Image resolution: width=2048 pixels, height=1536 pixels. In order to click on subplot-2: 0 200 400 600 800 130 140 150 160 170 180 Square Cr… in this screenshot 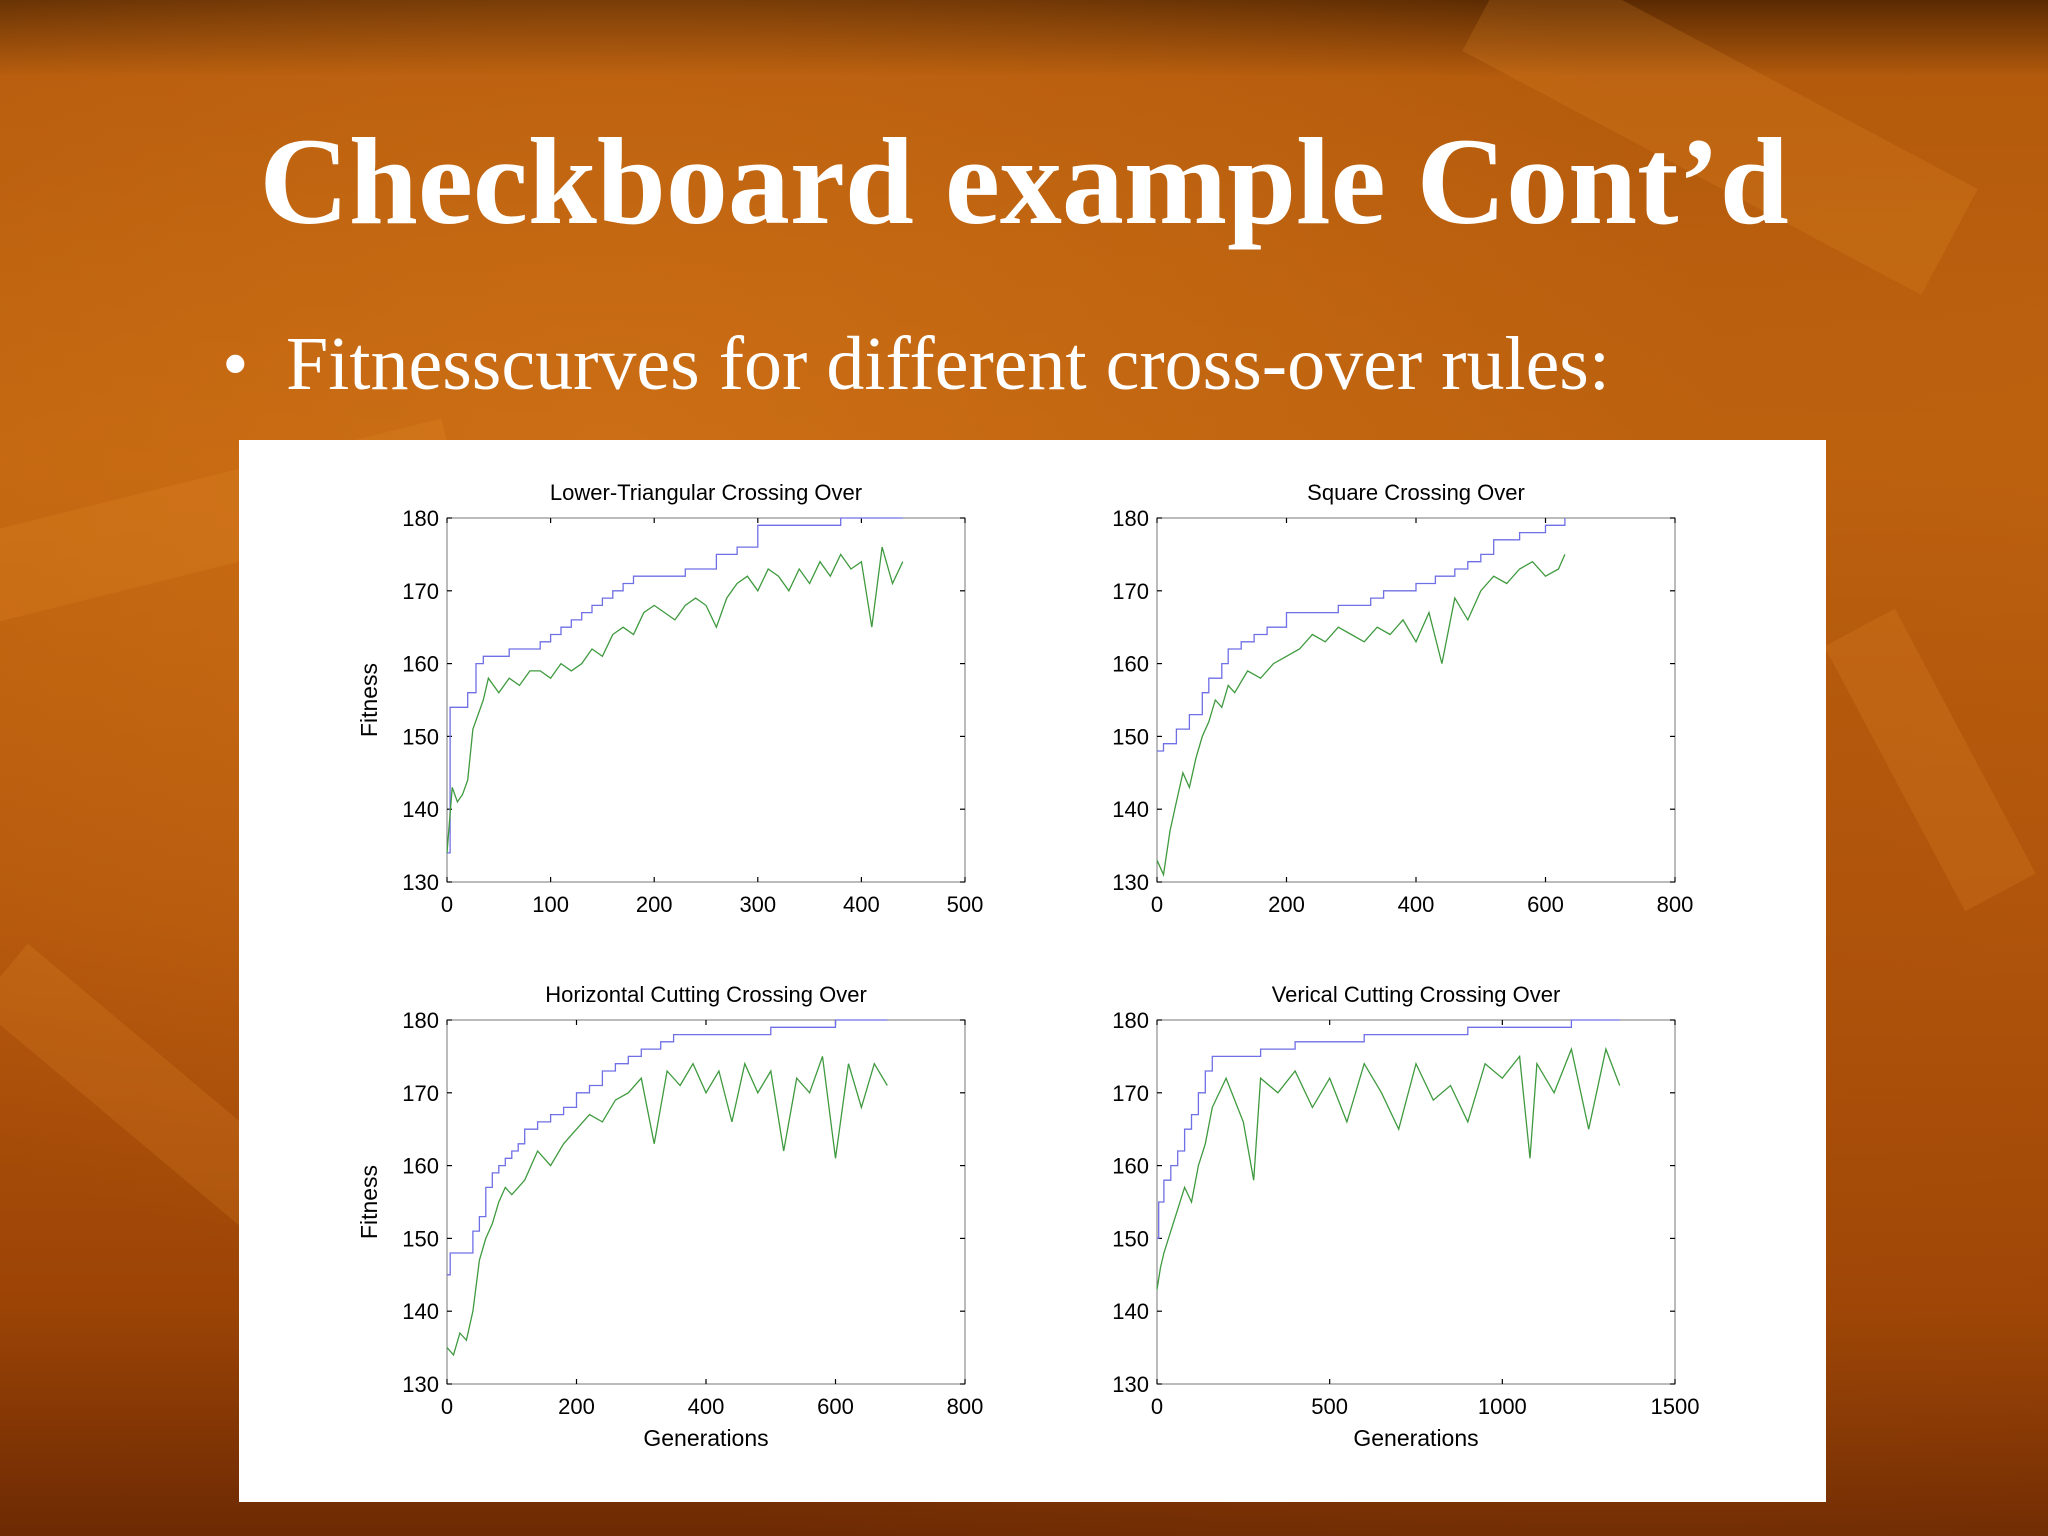, I will do `click(1402, 698)`.